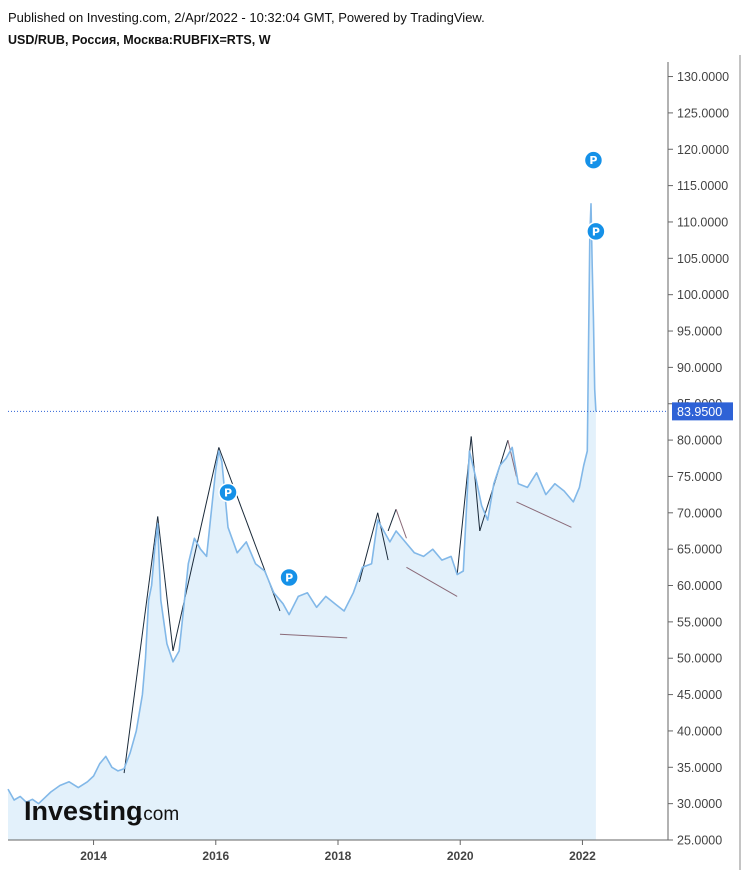 This screenshot has width=747, height=870. What do you see at coordinates (699, 332) in the screenshot?
I see `y-tick-label: 95.0000` at bounding box center [699, 332].